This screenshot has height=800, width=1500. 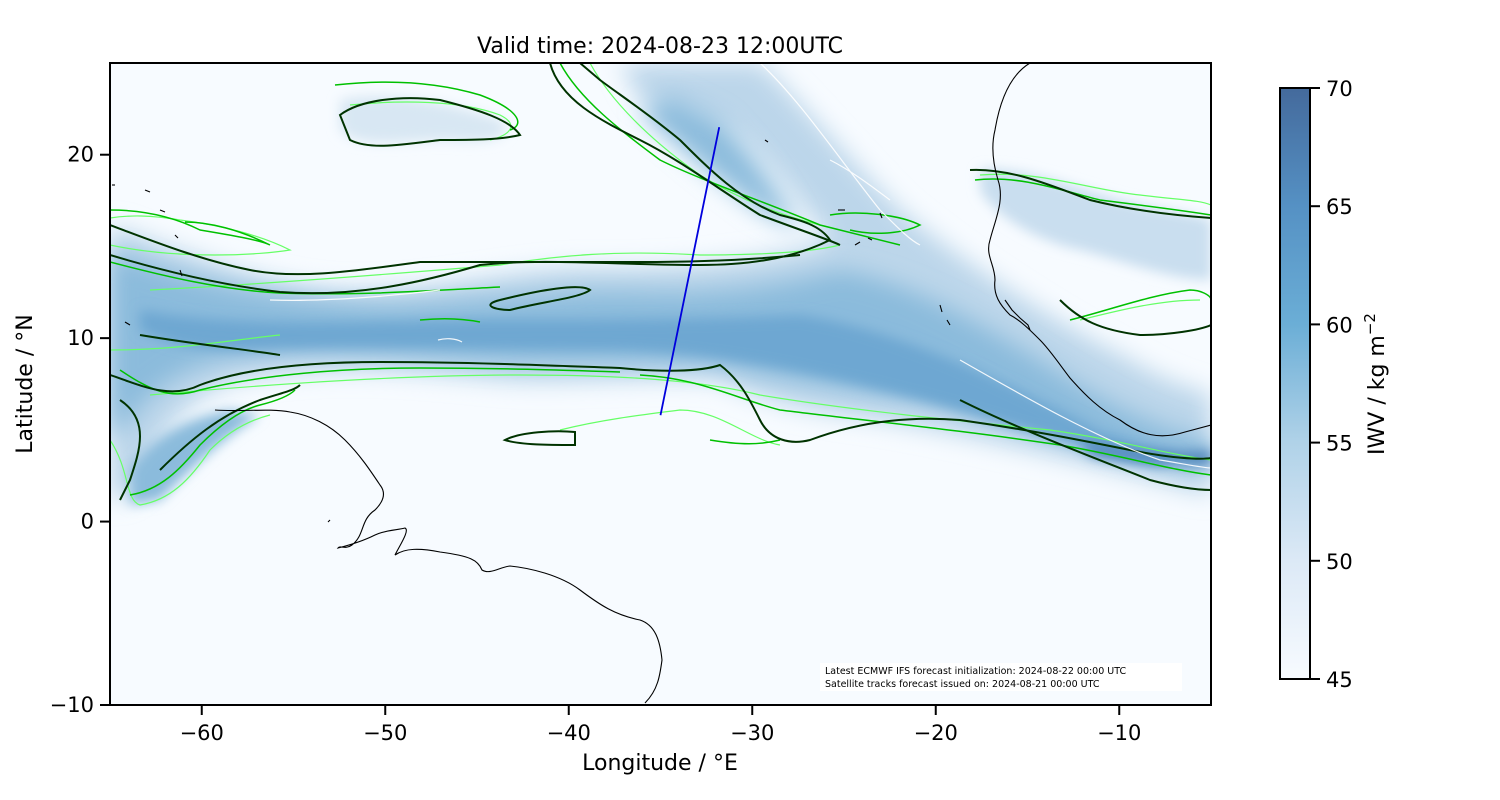 What do you see at coordinates (752, 733) in the screenshot?
I see `x-tick-label: −30` at bounding box center [752, 733].